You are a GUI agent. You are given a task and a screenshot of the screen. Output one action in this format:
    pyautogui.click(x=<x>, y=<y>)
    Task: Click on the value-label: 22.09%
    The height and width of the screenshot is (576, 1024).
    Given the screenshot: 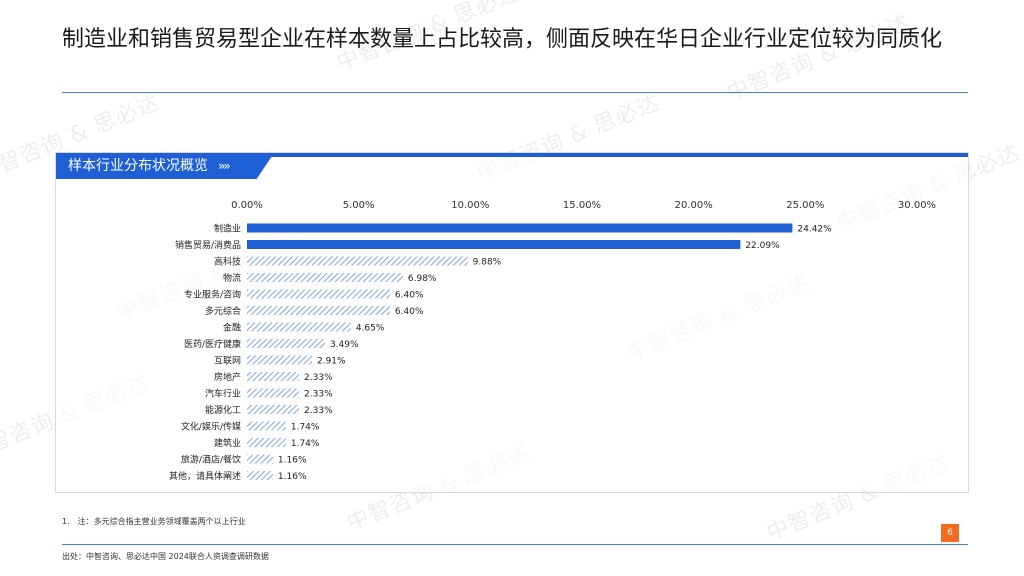 What is the action you would take?
    pyautogui.click(x=762, y=246)
    